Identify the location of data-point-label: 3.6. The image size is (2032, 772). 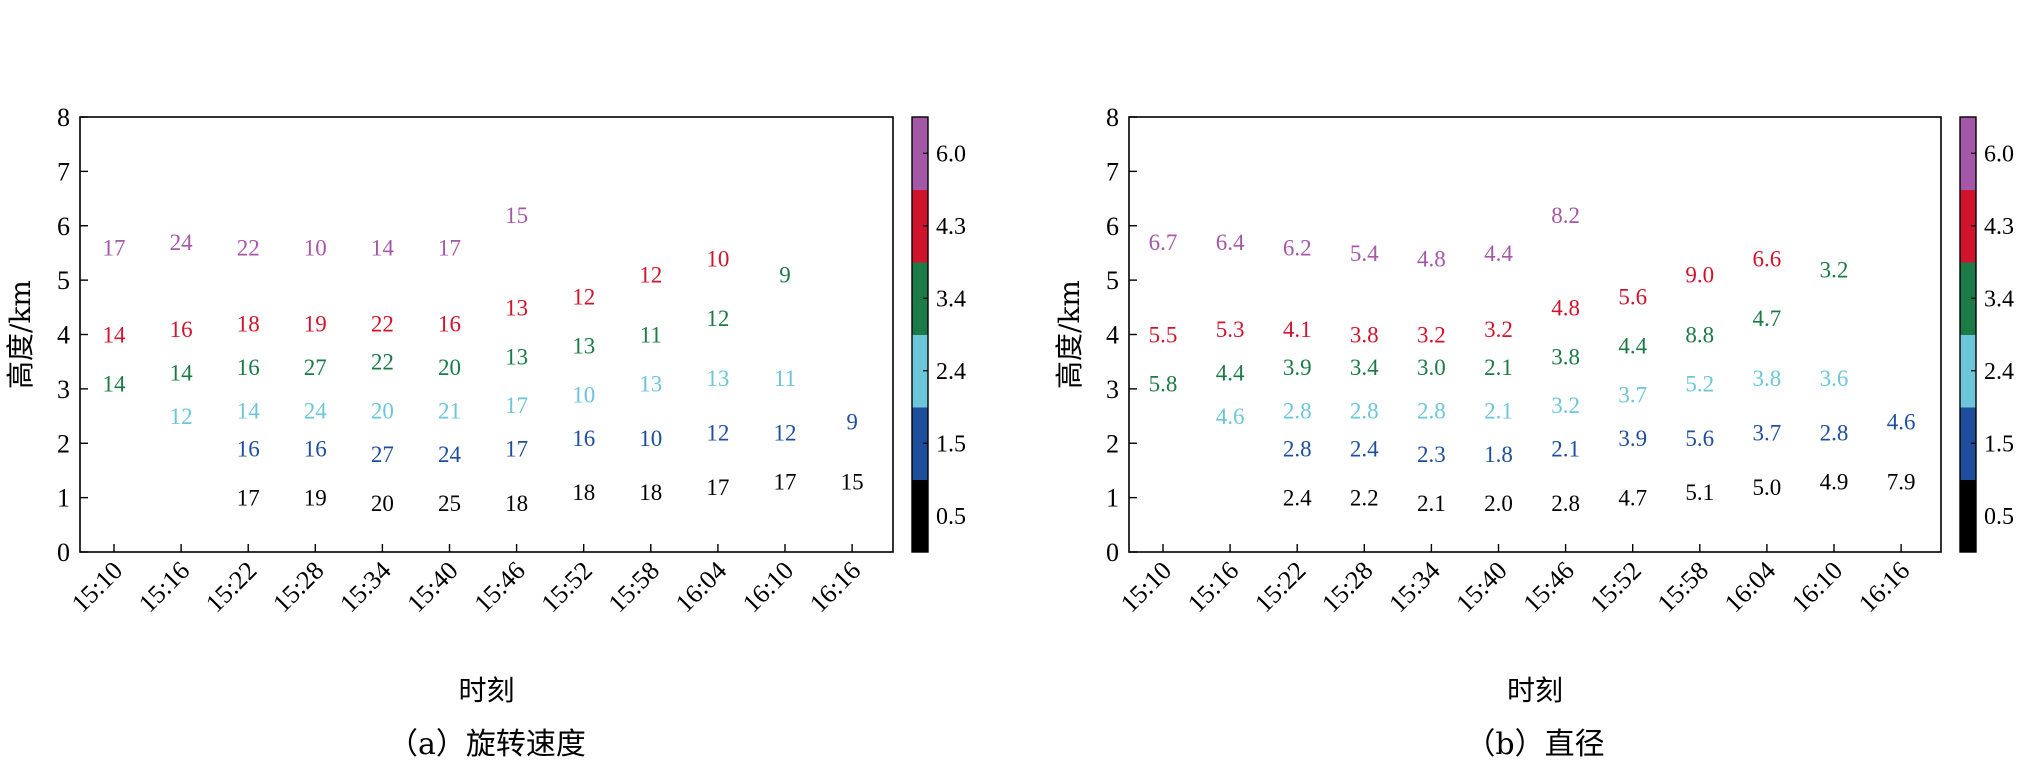
(1834, 378).